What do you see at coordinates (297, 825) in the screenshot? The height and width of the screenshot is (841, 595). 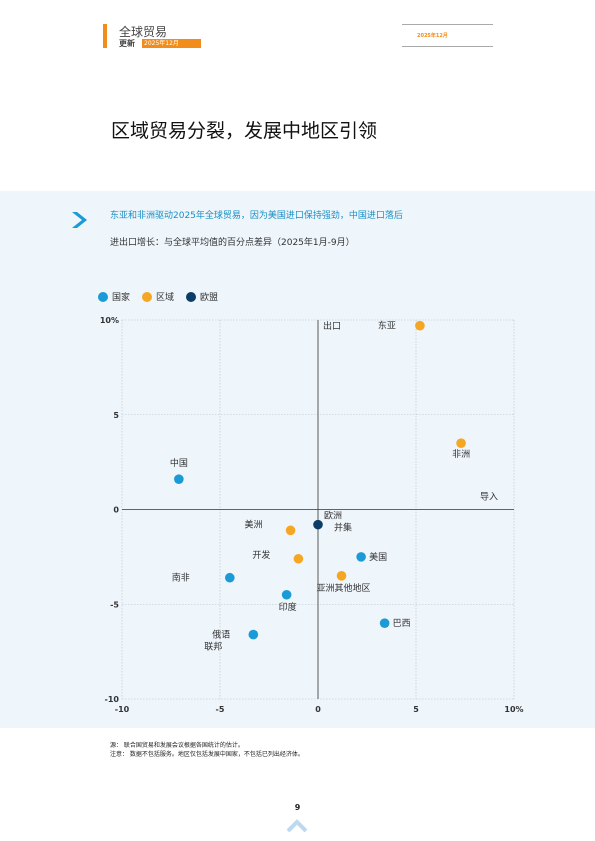 I see `chevron-up-icon` at bounding box center [297, 825].